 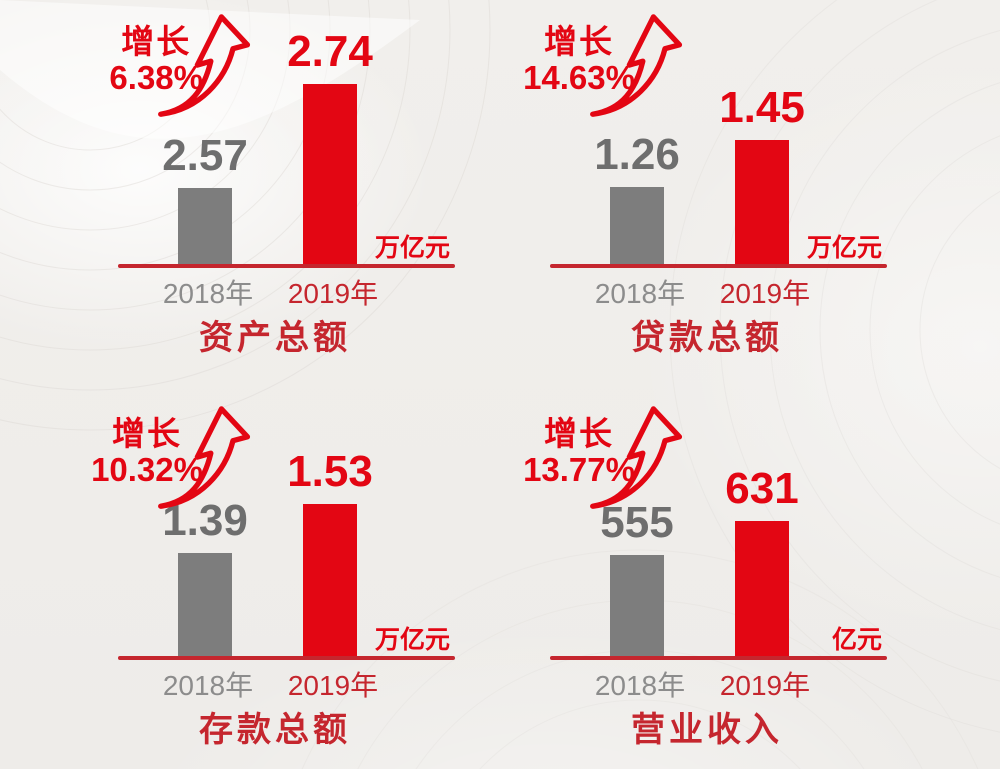 I want to click on growth-percentage: 13.77%, so click(x=579, y=469).